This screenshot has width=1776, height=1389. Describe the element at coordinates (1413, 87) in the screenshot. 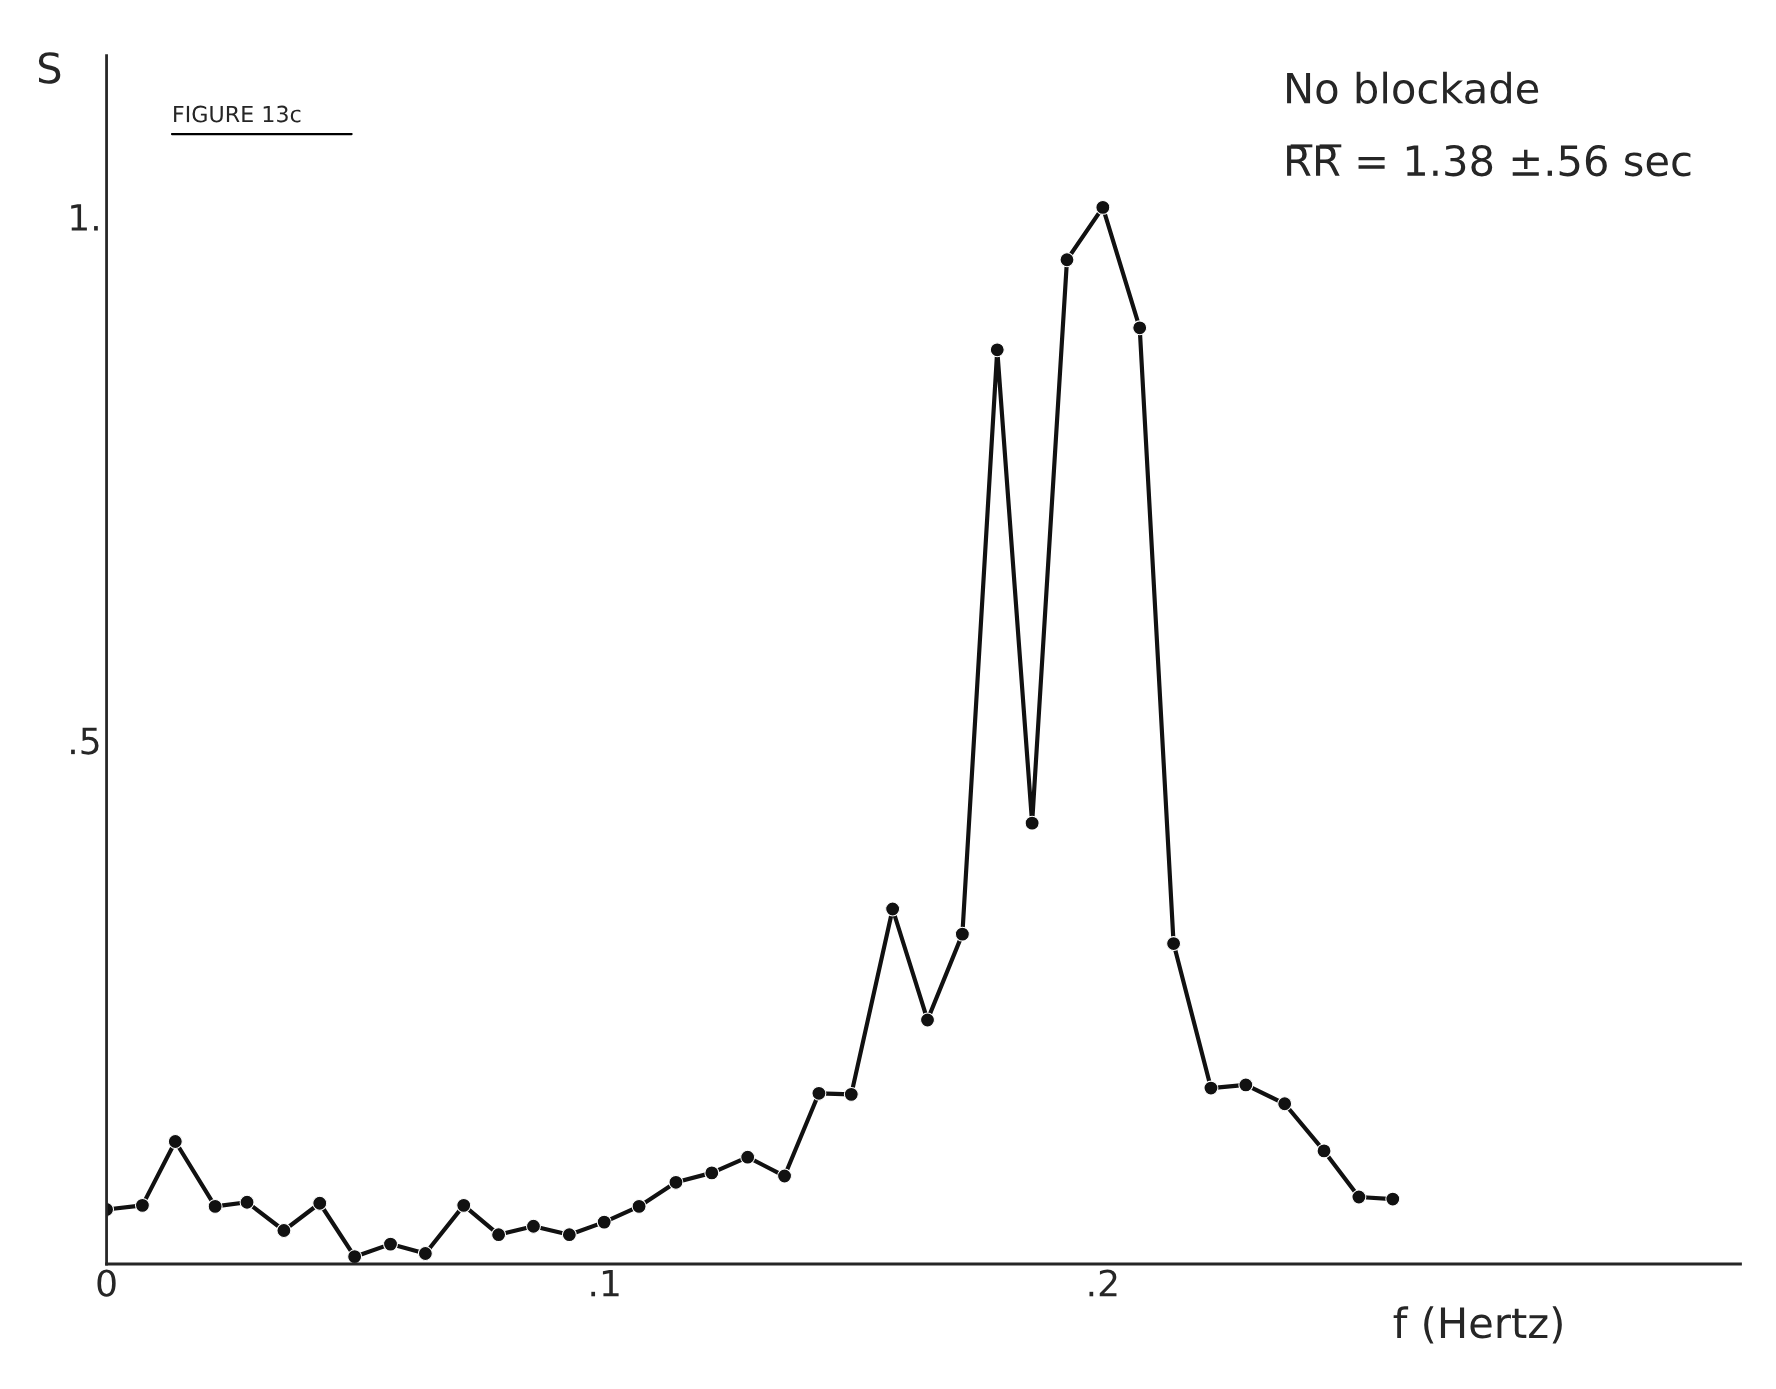

I see `annotation: No blockade` at that location.